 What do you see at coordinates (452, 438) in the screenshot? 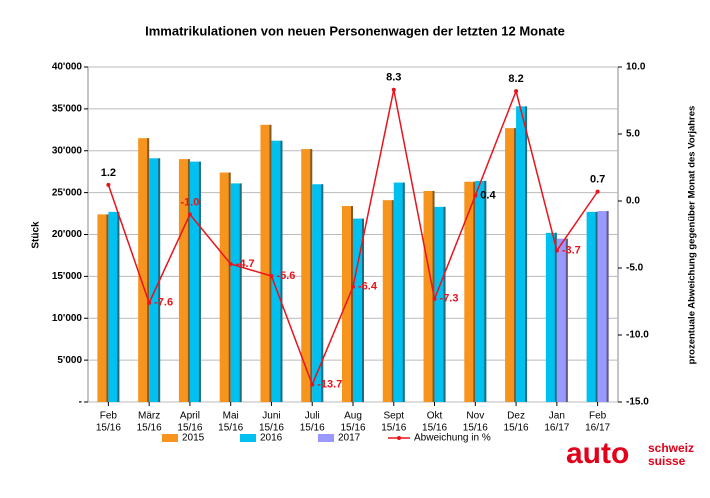
I see `legend-label: Abweichung in %` at bounding box center [452, 438].